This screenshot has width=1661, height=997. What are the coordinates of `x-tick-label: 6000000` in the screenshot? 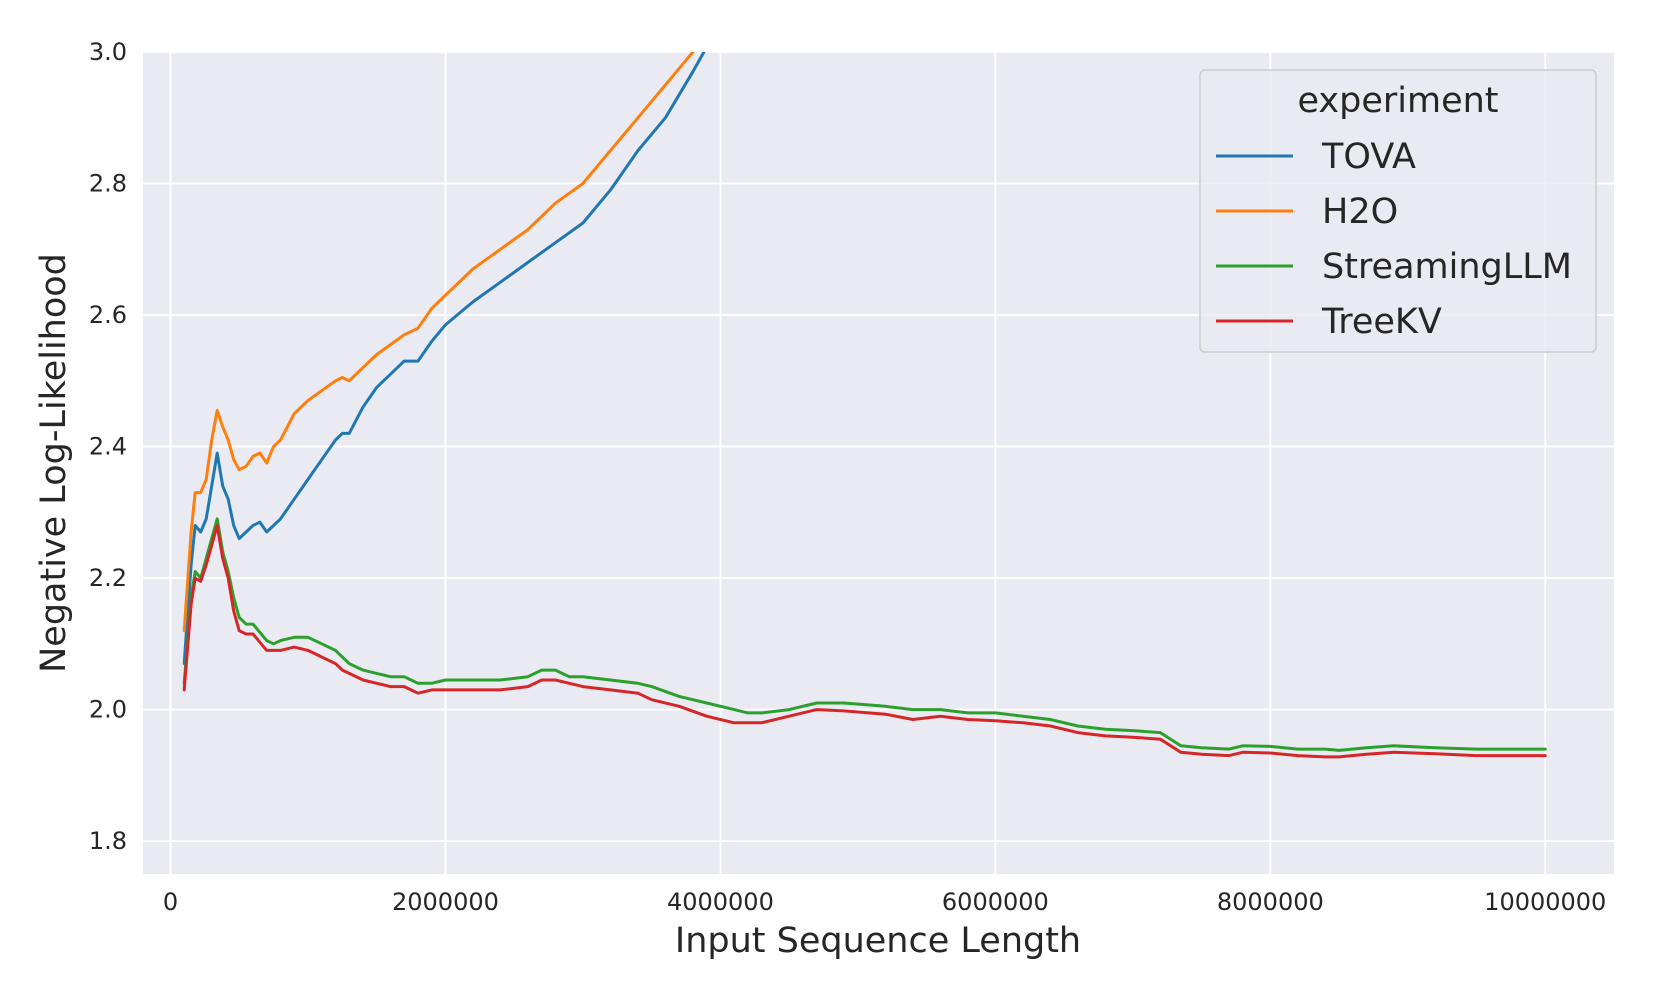 It's located at (995, 902).